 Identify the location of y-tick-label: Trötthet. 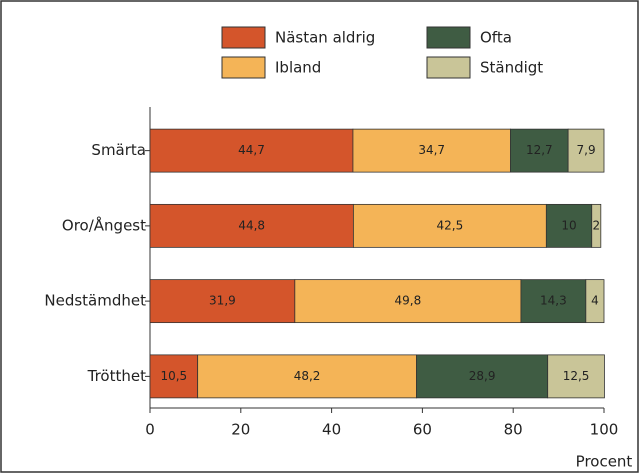
(116, 376).